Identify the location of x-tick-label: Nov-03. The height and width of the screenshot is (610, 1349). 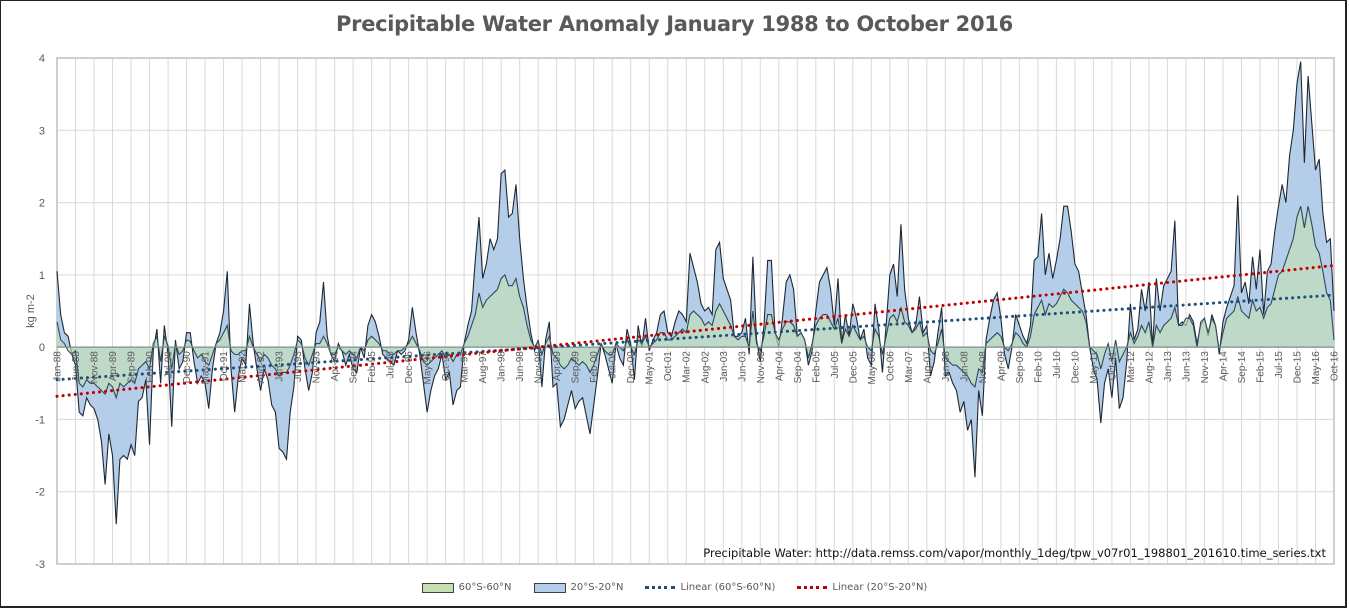
(761, 367).